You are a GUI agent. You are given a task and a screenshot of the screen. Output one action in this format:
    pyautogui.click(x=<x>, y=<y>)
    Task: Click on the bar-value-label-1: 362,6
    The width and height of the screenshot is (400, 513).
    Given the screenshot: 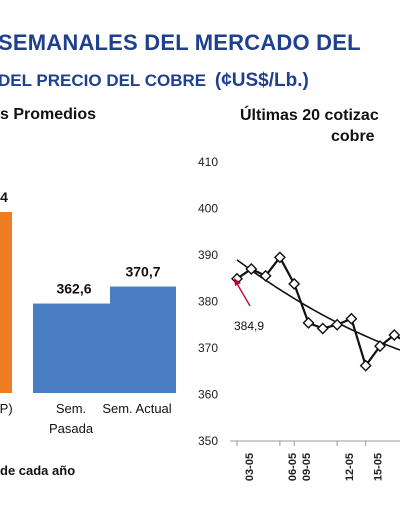 What is the action you would take?
    pyautogui.click(x=73, y=289)
    